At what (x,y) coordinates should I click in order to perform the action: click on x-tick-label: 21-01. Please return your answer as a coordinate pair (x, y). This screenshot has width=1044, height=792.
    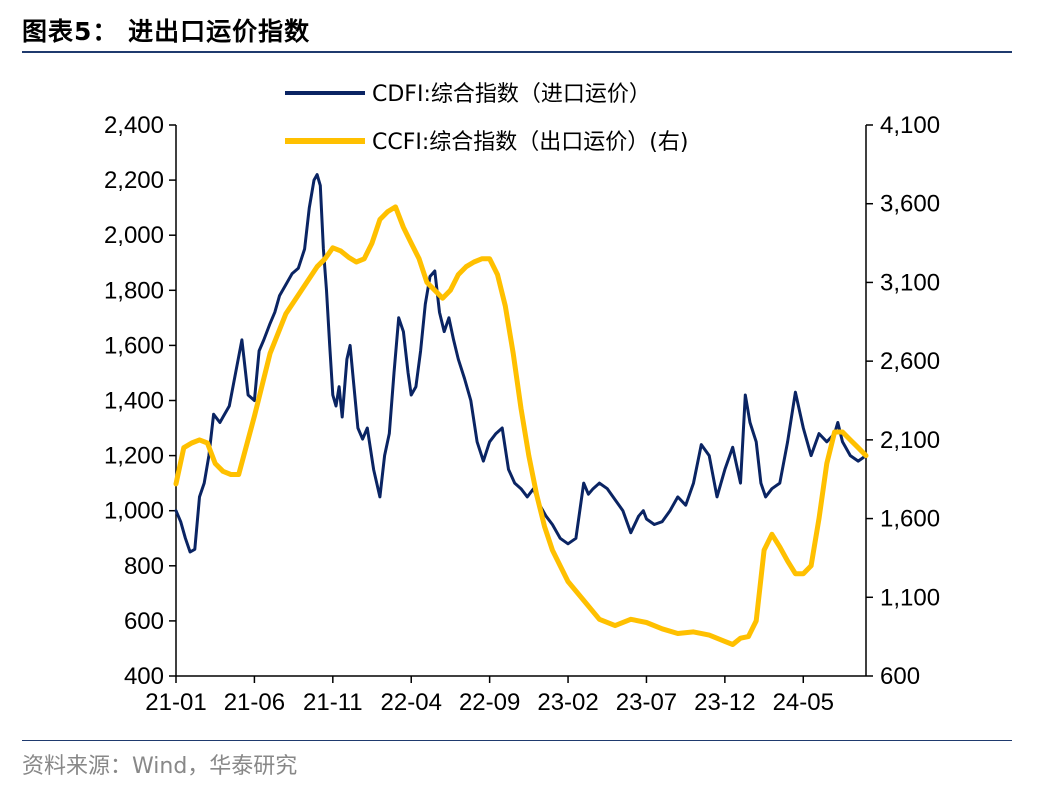
    Looking at the image, I should click on (175, 702).